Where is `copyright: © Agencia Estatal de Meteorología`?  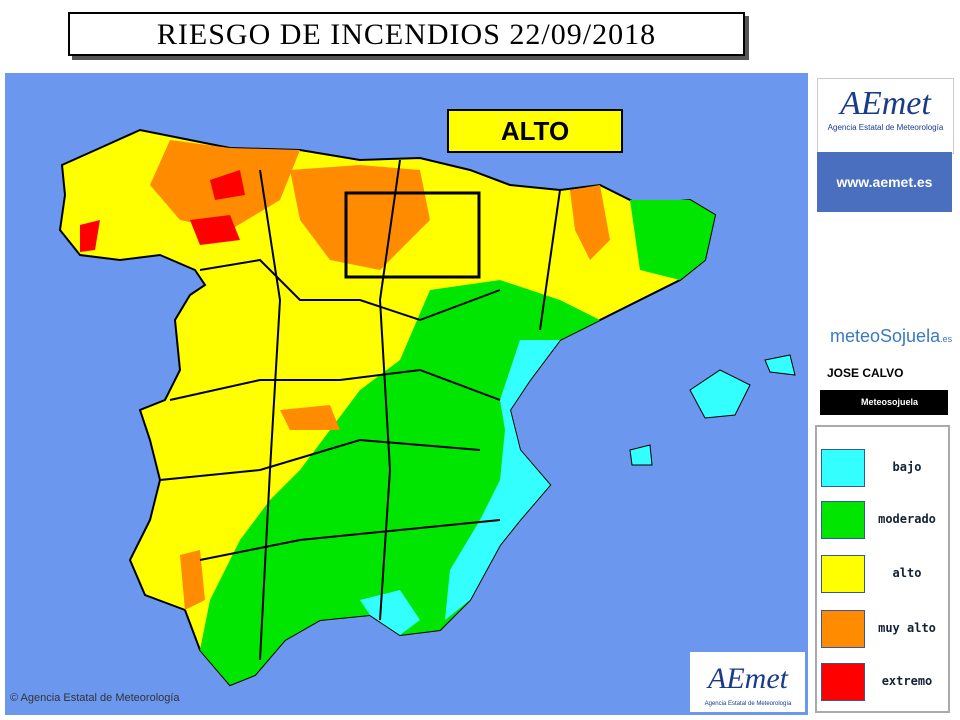 copyright: © Agencia Estatal de Meteorología is located at coordinates (95, 698).